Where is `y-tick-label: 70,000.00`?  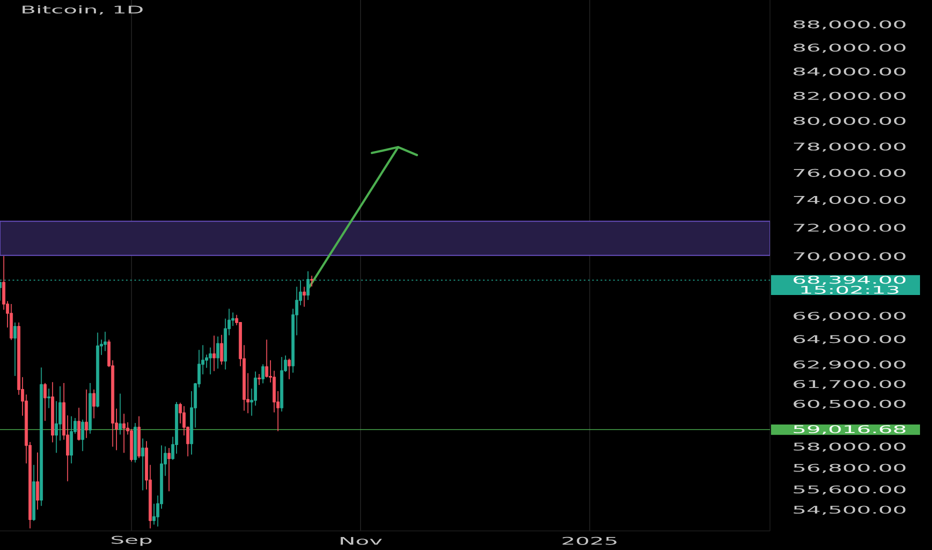
y-tick-label: 70,000.00 is located at coordinates (850, 257).